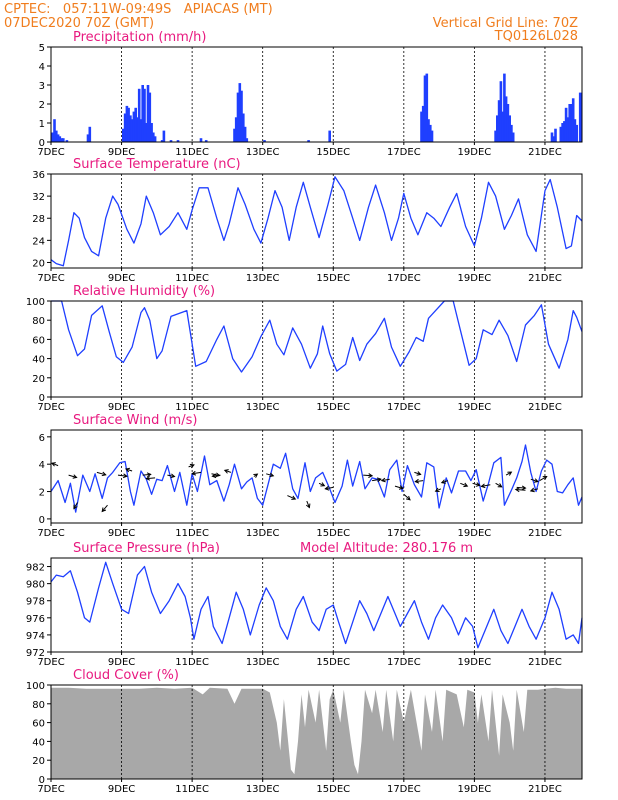 Image resolution: width=618 pixels, height=800 pixels. I want to click on humid-xtick-label: 13DEC, so click(263, 407).